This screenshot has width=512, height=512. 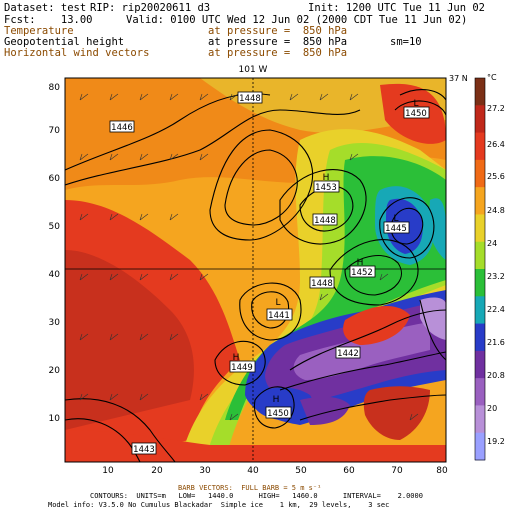 I want to click on height-label-1443: 1443, so click(x=144, y=448).